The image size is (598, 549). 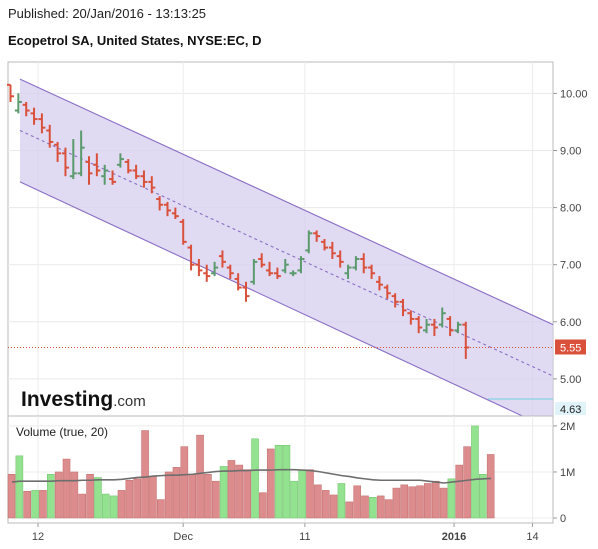 I want to click on price-y-axis: 10.00 9.00 8.00 7.00 6.00 5.00, so click(x=570, y=237).